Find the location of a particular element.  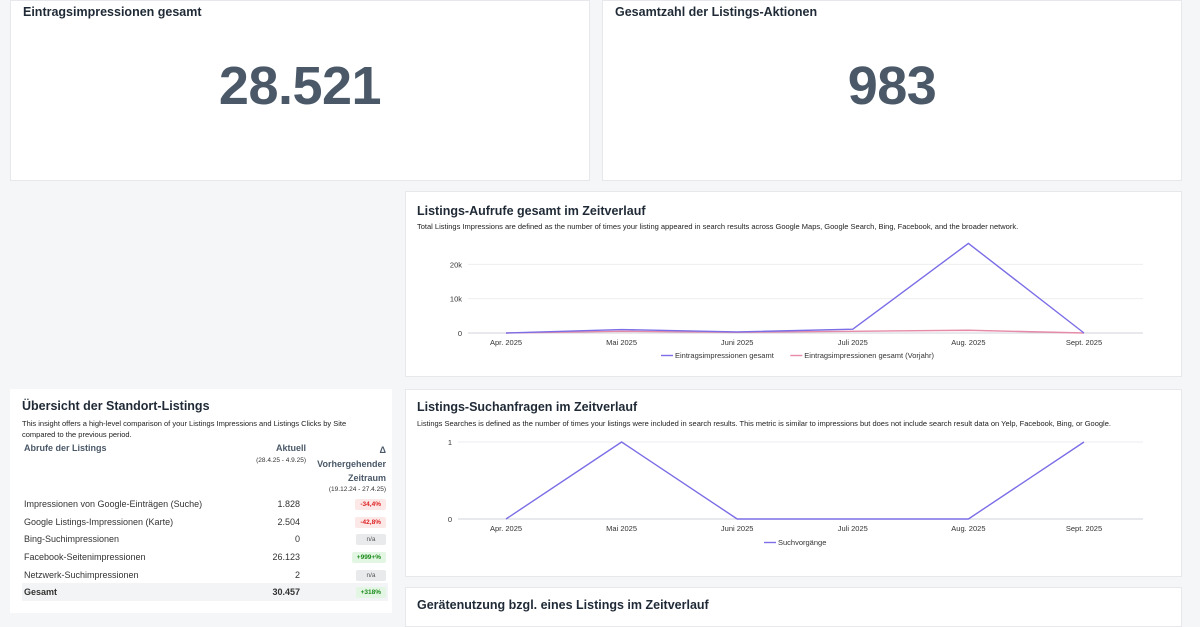

row-current-value: 2 is located at coordinates (297, 574).